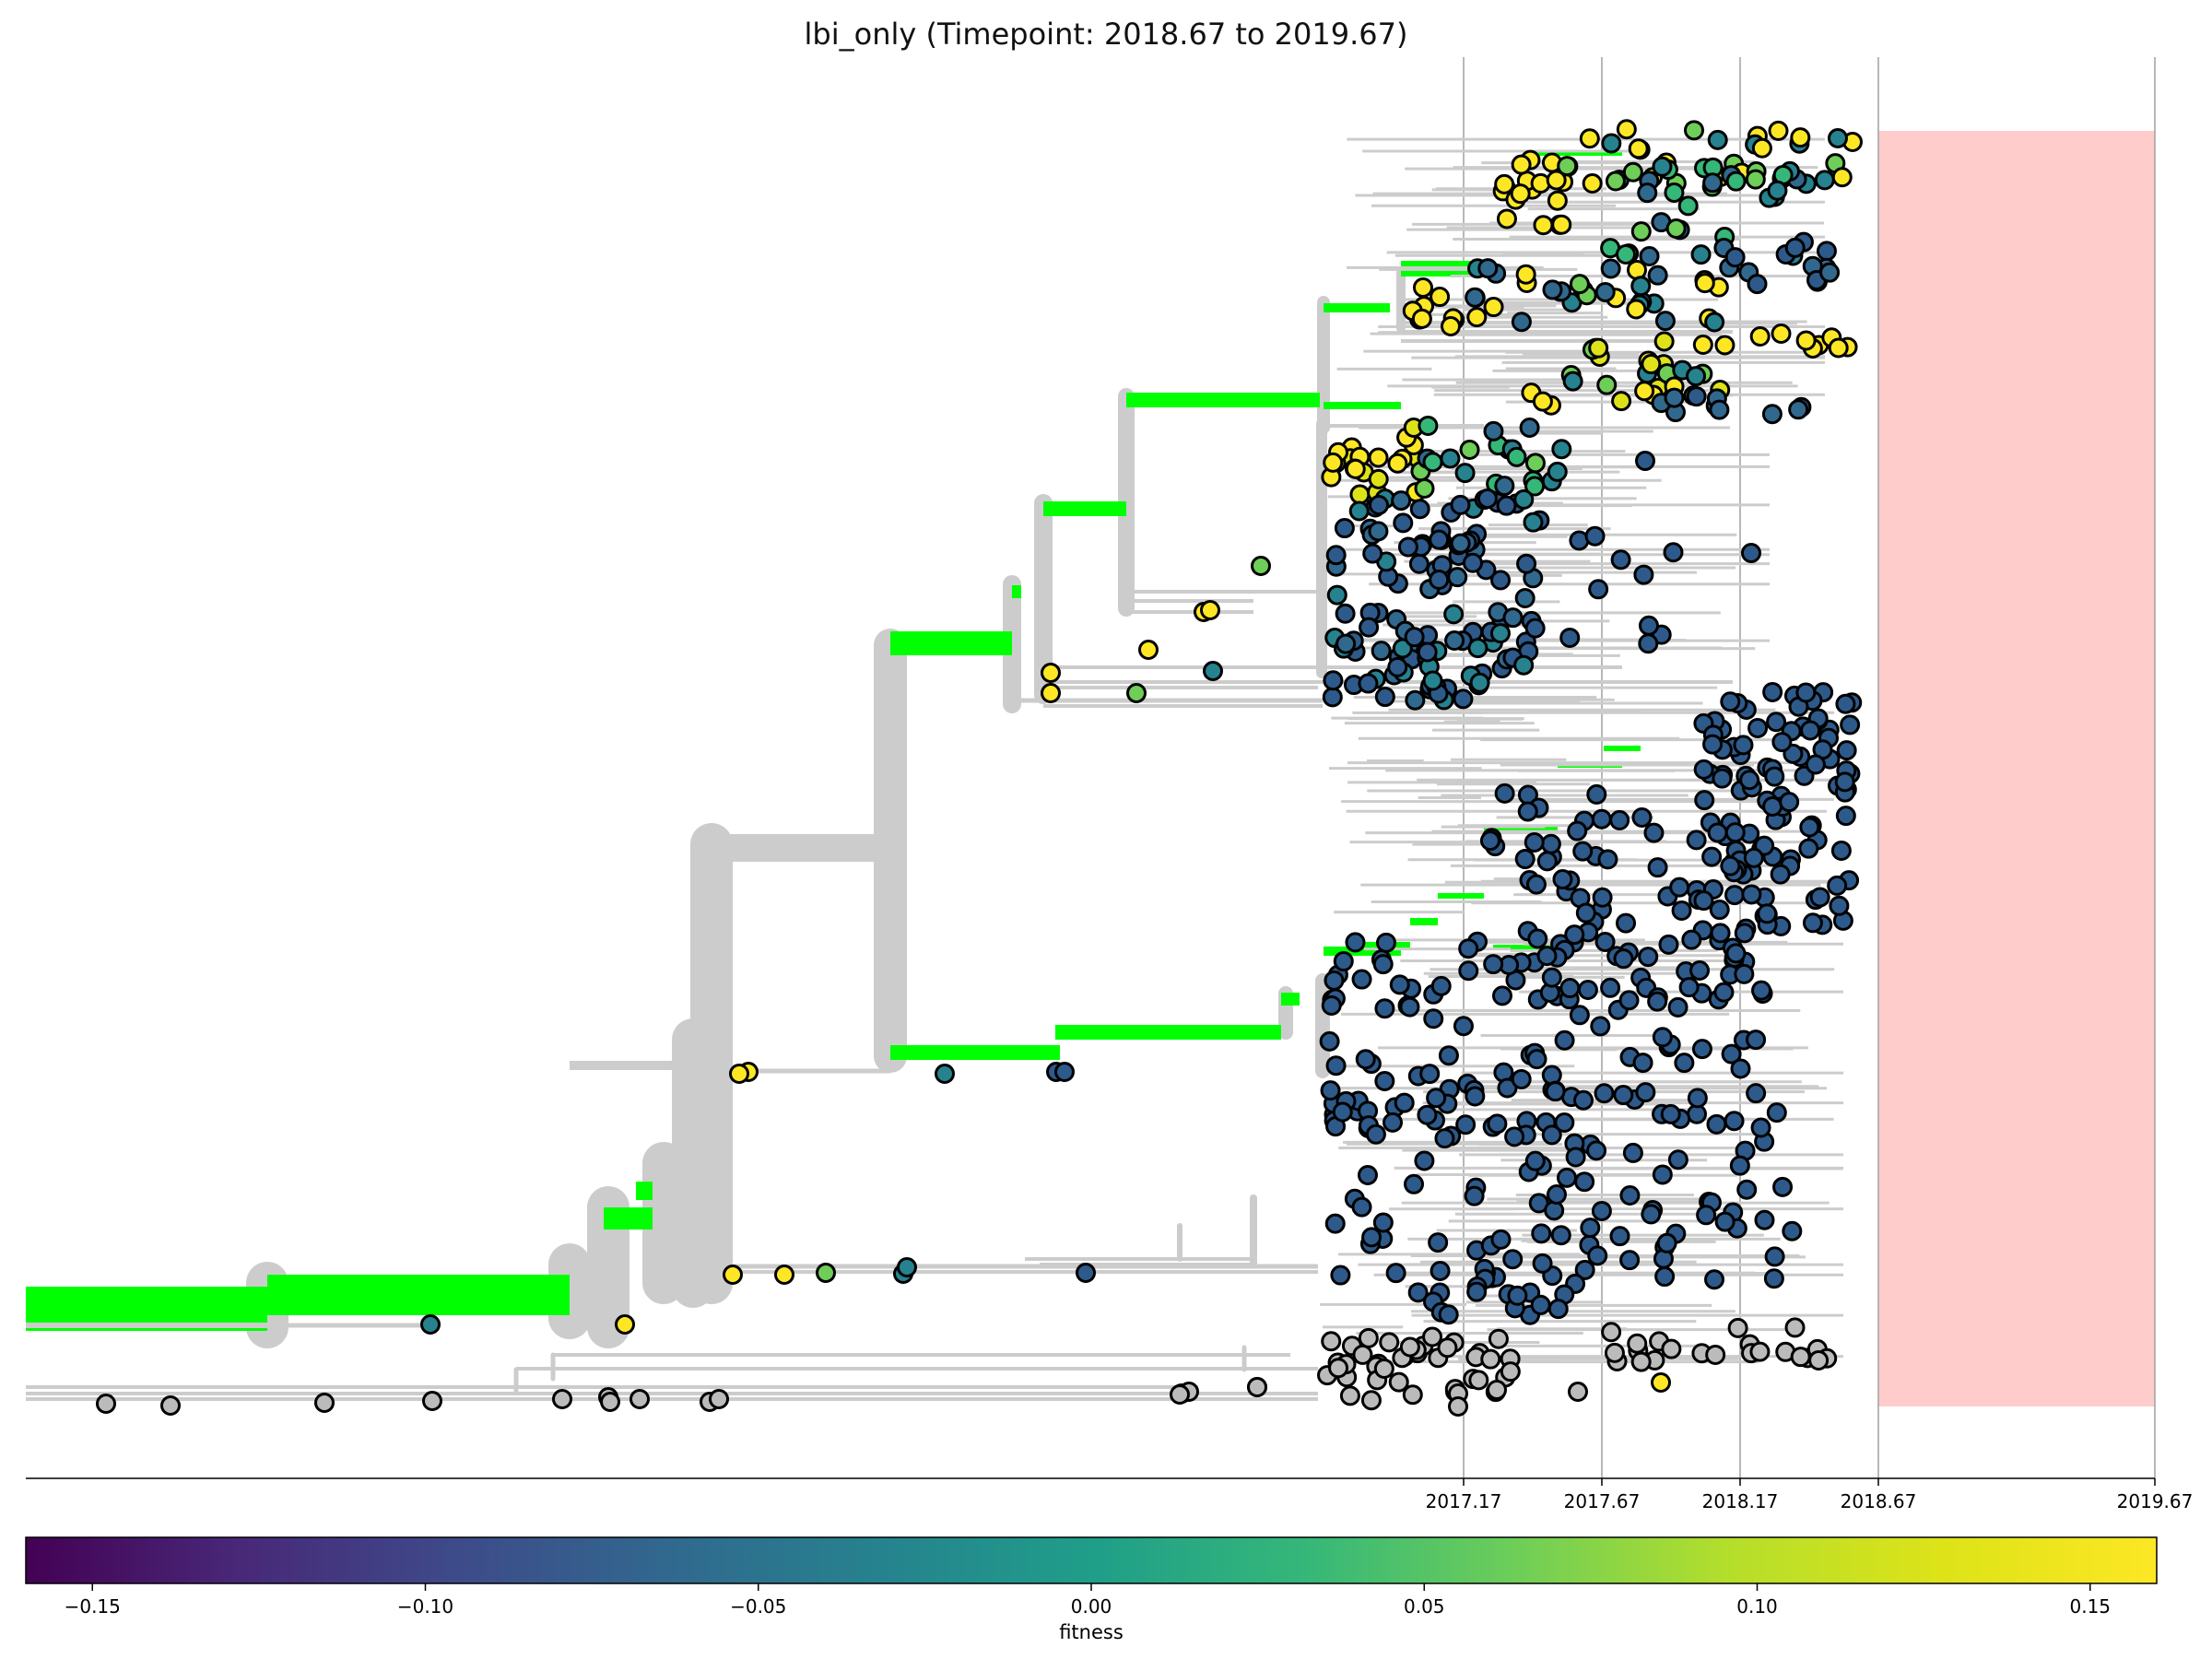 Image resolution: width=2212 pixels, height=1659 pixels. Describe the element at coordinates (425, 1606) in the screenshot. I see `colorbar-tick-label: −0.10` at that location.